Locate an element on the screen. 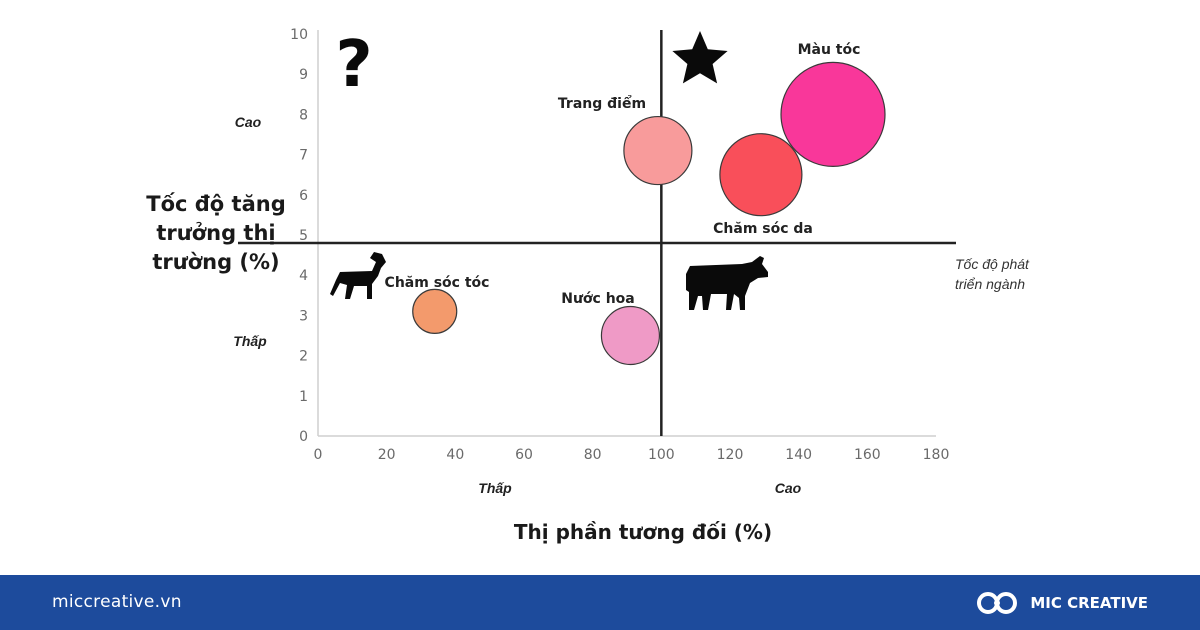  y-axis-title-line3: trường (%) is located at coordinates (215, 262).